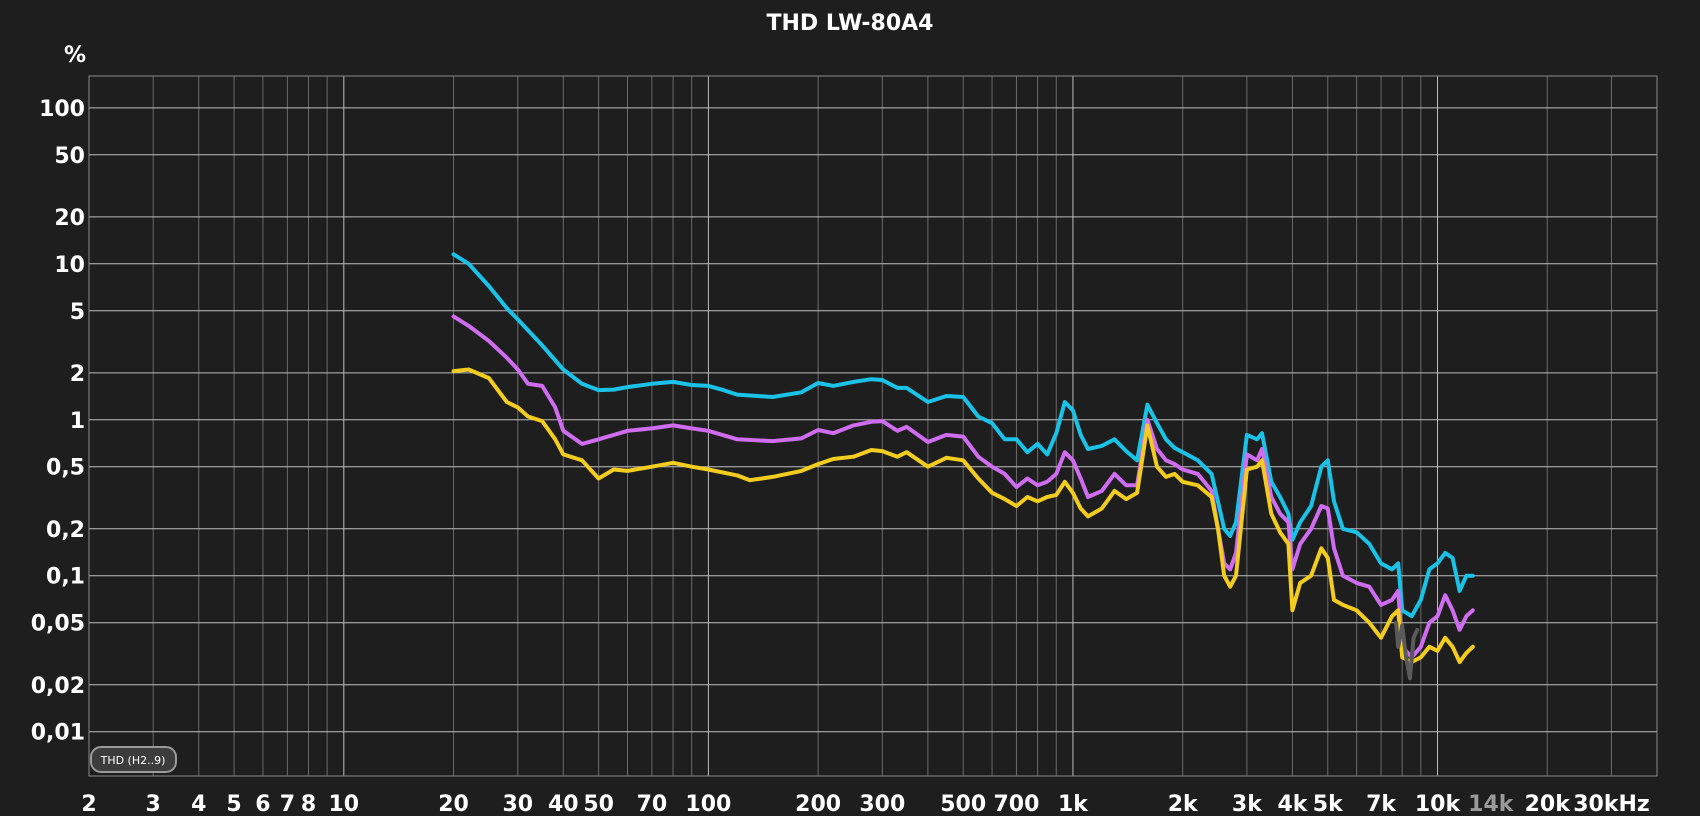 This screenshot has width=1700, height=816. What do you see at coordinates (1438, 804) in the screenshot?
I see `x-tick-label: 10k` at bounding box center [1438, 804].